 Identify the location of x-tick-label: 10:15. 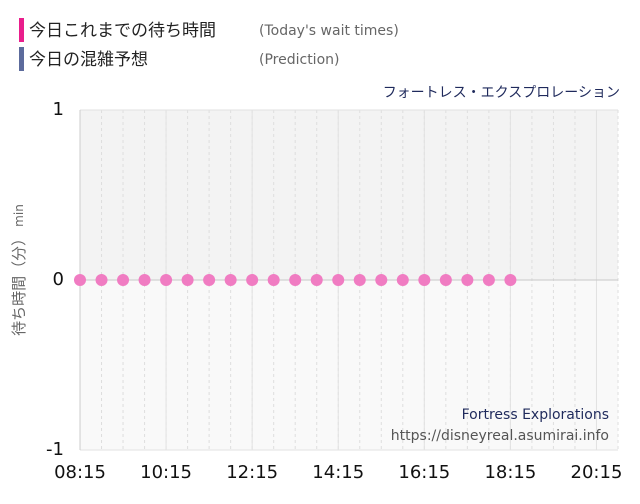
(166, 472).